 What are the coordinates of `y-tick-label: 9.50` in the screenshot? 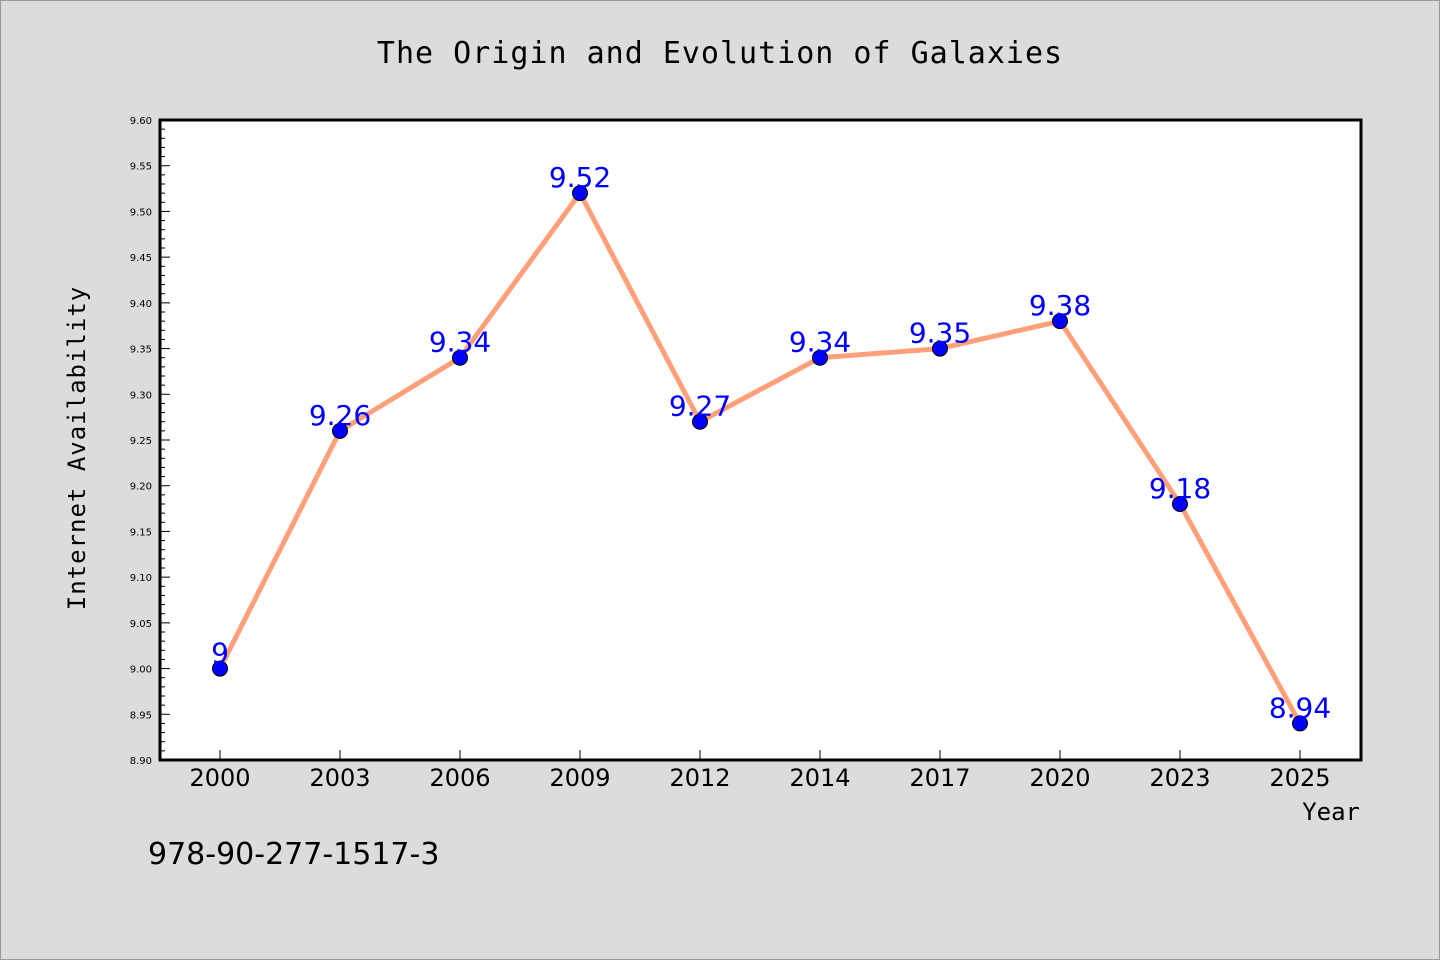 It's located at (141, 212).